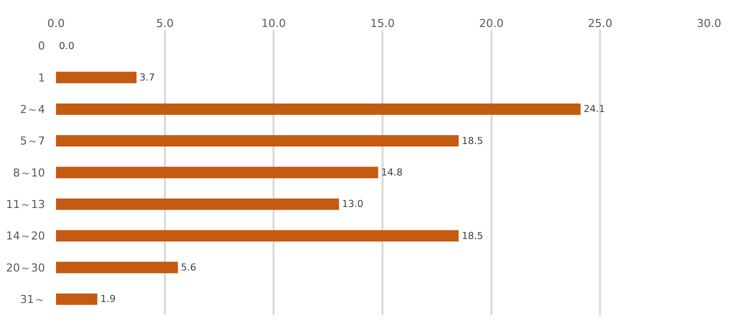 This screenshot has width=734, height=335. Describe the element at coordinates (709, 23) in the screenshot. I see `x-tick-label: 30.0` at that location.